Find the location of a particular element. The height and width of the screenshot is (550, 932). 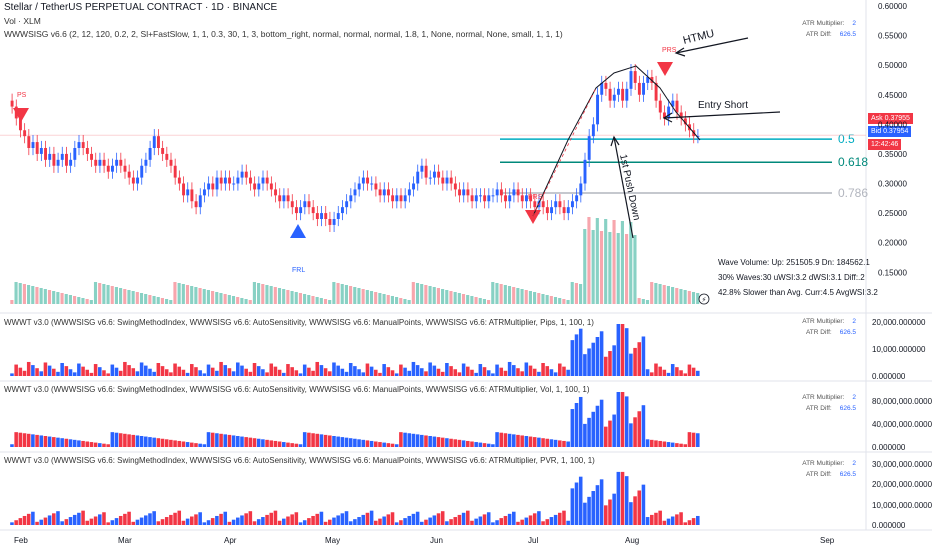

volume-label: Vol · XLM is located at coordinates (22, 21).